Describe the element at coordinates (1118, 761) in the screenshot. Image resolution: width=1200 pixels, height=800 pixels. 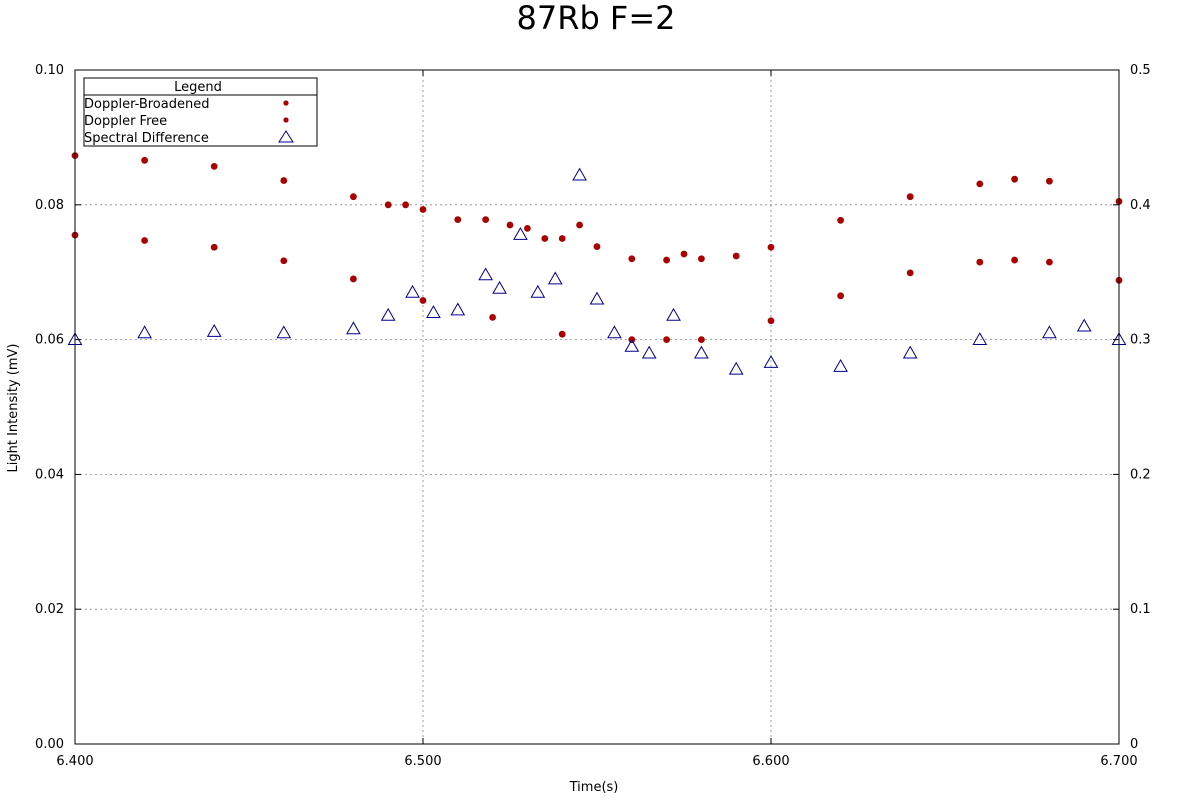
I see `x-tick-label: 6.700` at that location.